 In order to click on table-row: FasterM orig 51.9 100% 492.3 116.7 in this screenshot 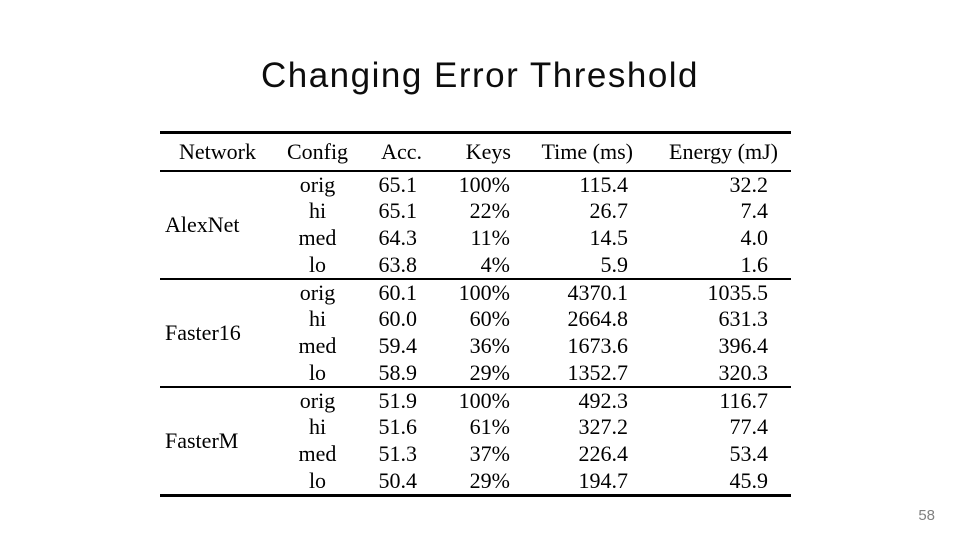, I will do `click(475, 420)`.